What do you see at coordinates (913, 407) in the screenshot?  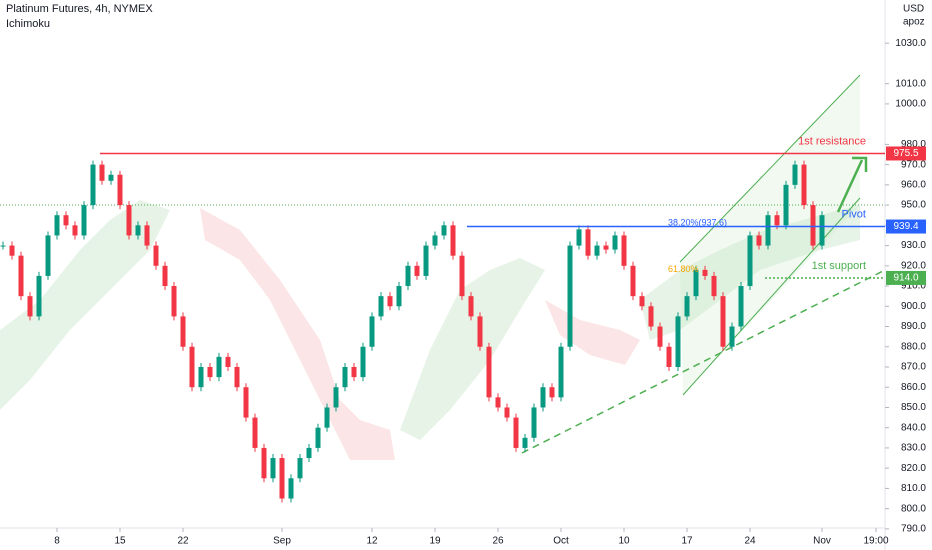 I see `y-tick-label: 850.0` at bounding box center [913, 407].